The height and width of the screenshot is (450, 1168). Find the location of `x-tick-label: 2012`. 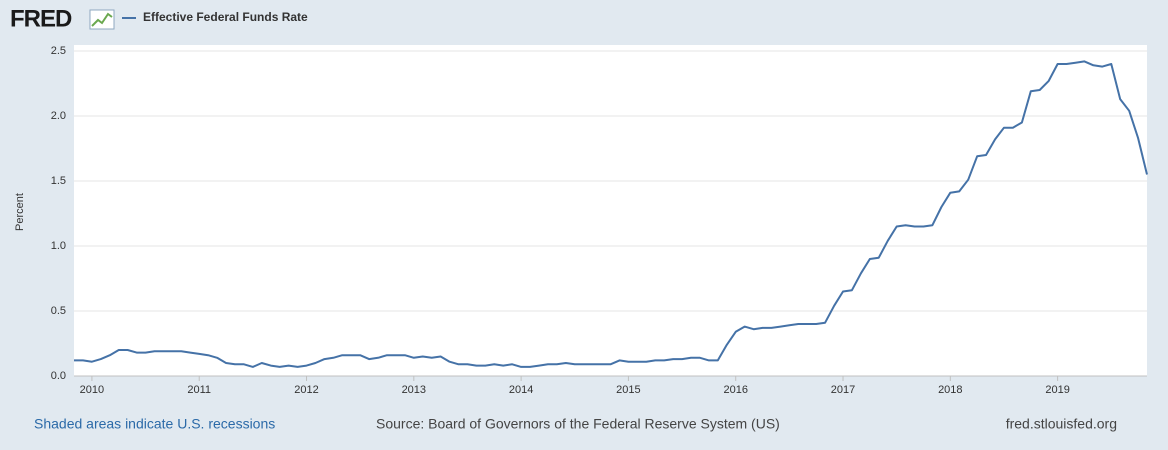

x-tick-label: 2012 is located at coordinates (306, 390).